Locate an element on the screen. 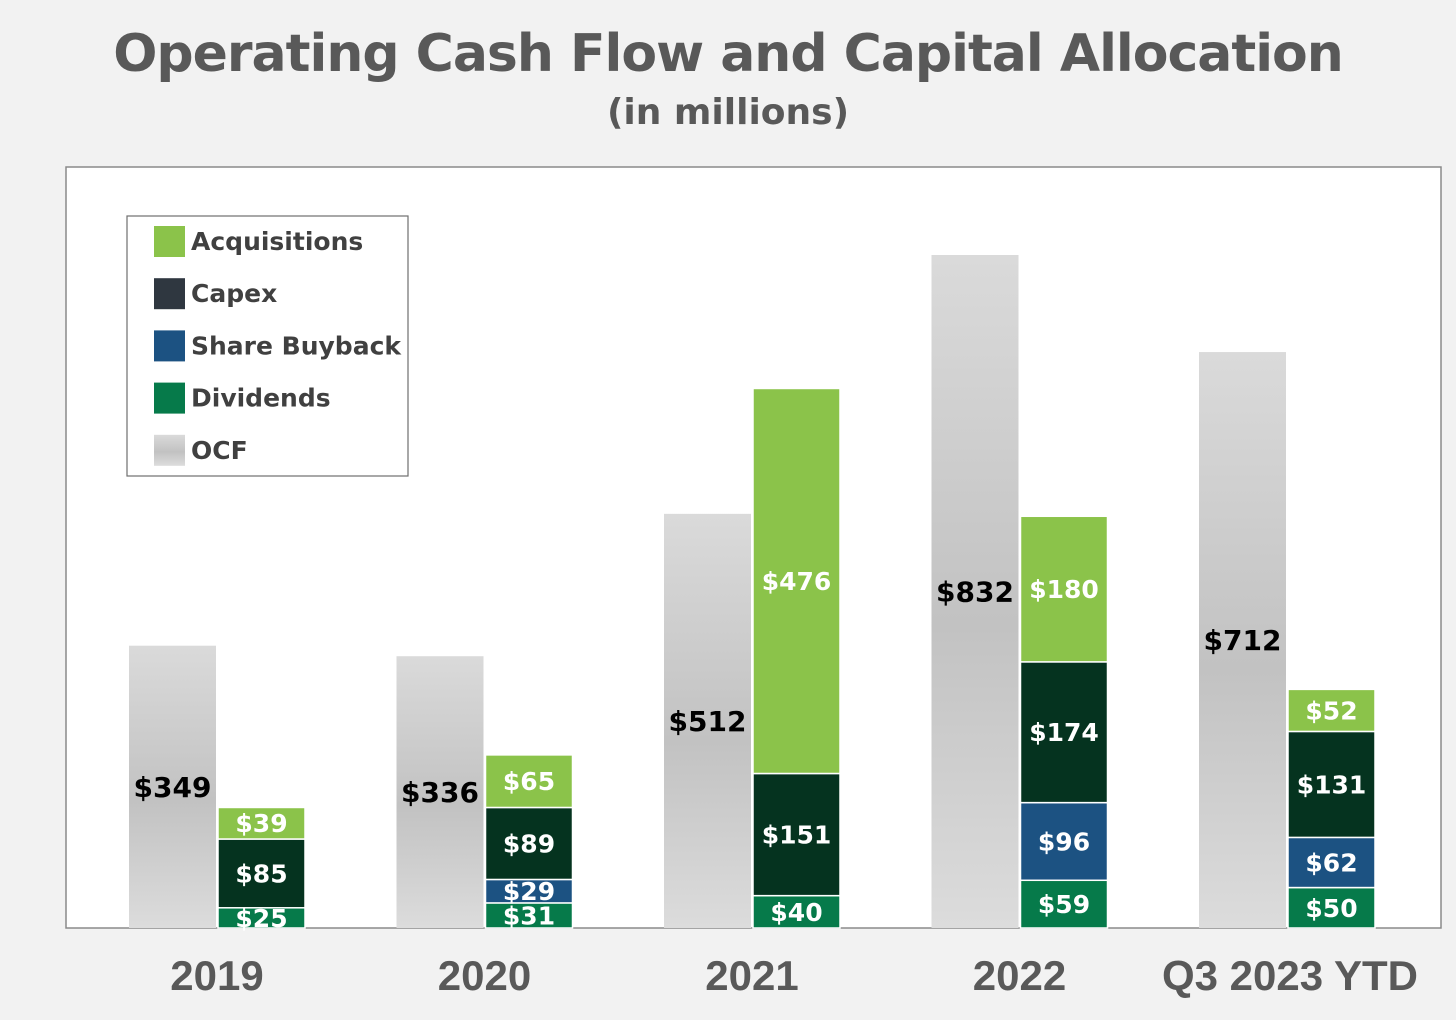 This screenshot has width=1456, height=1020. ocf-bar-q3-2023-ytd is located at coordinates (1242, 640).